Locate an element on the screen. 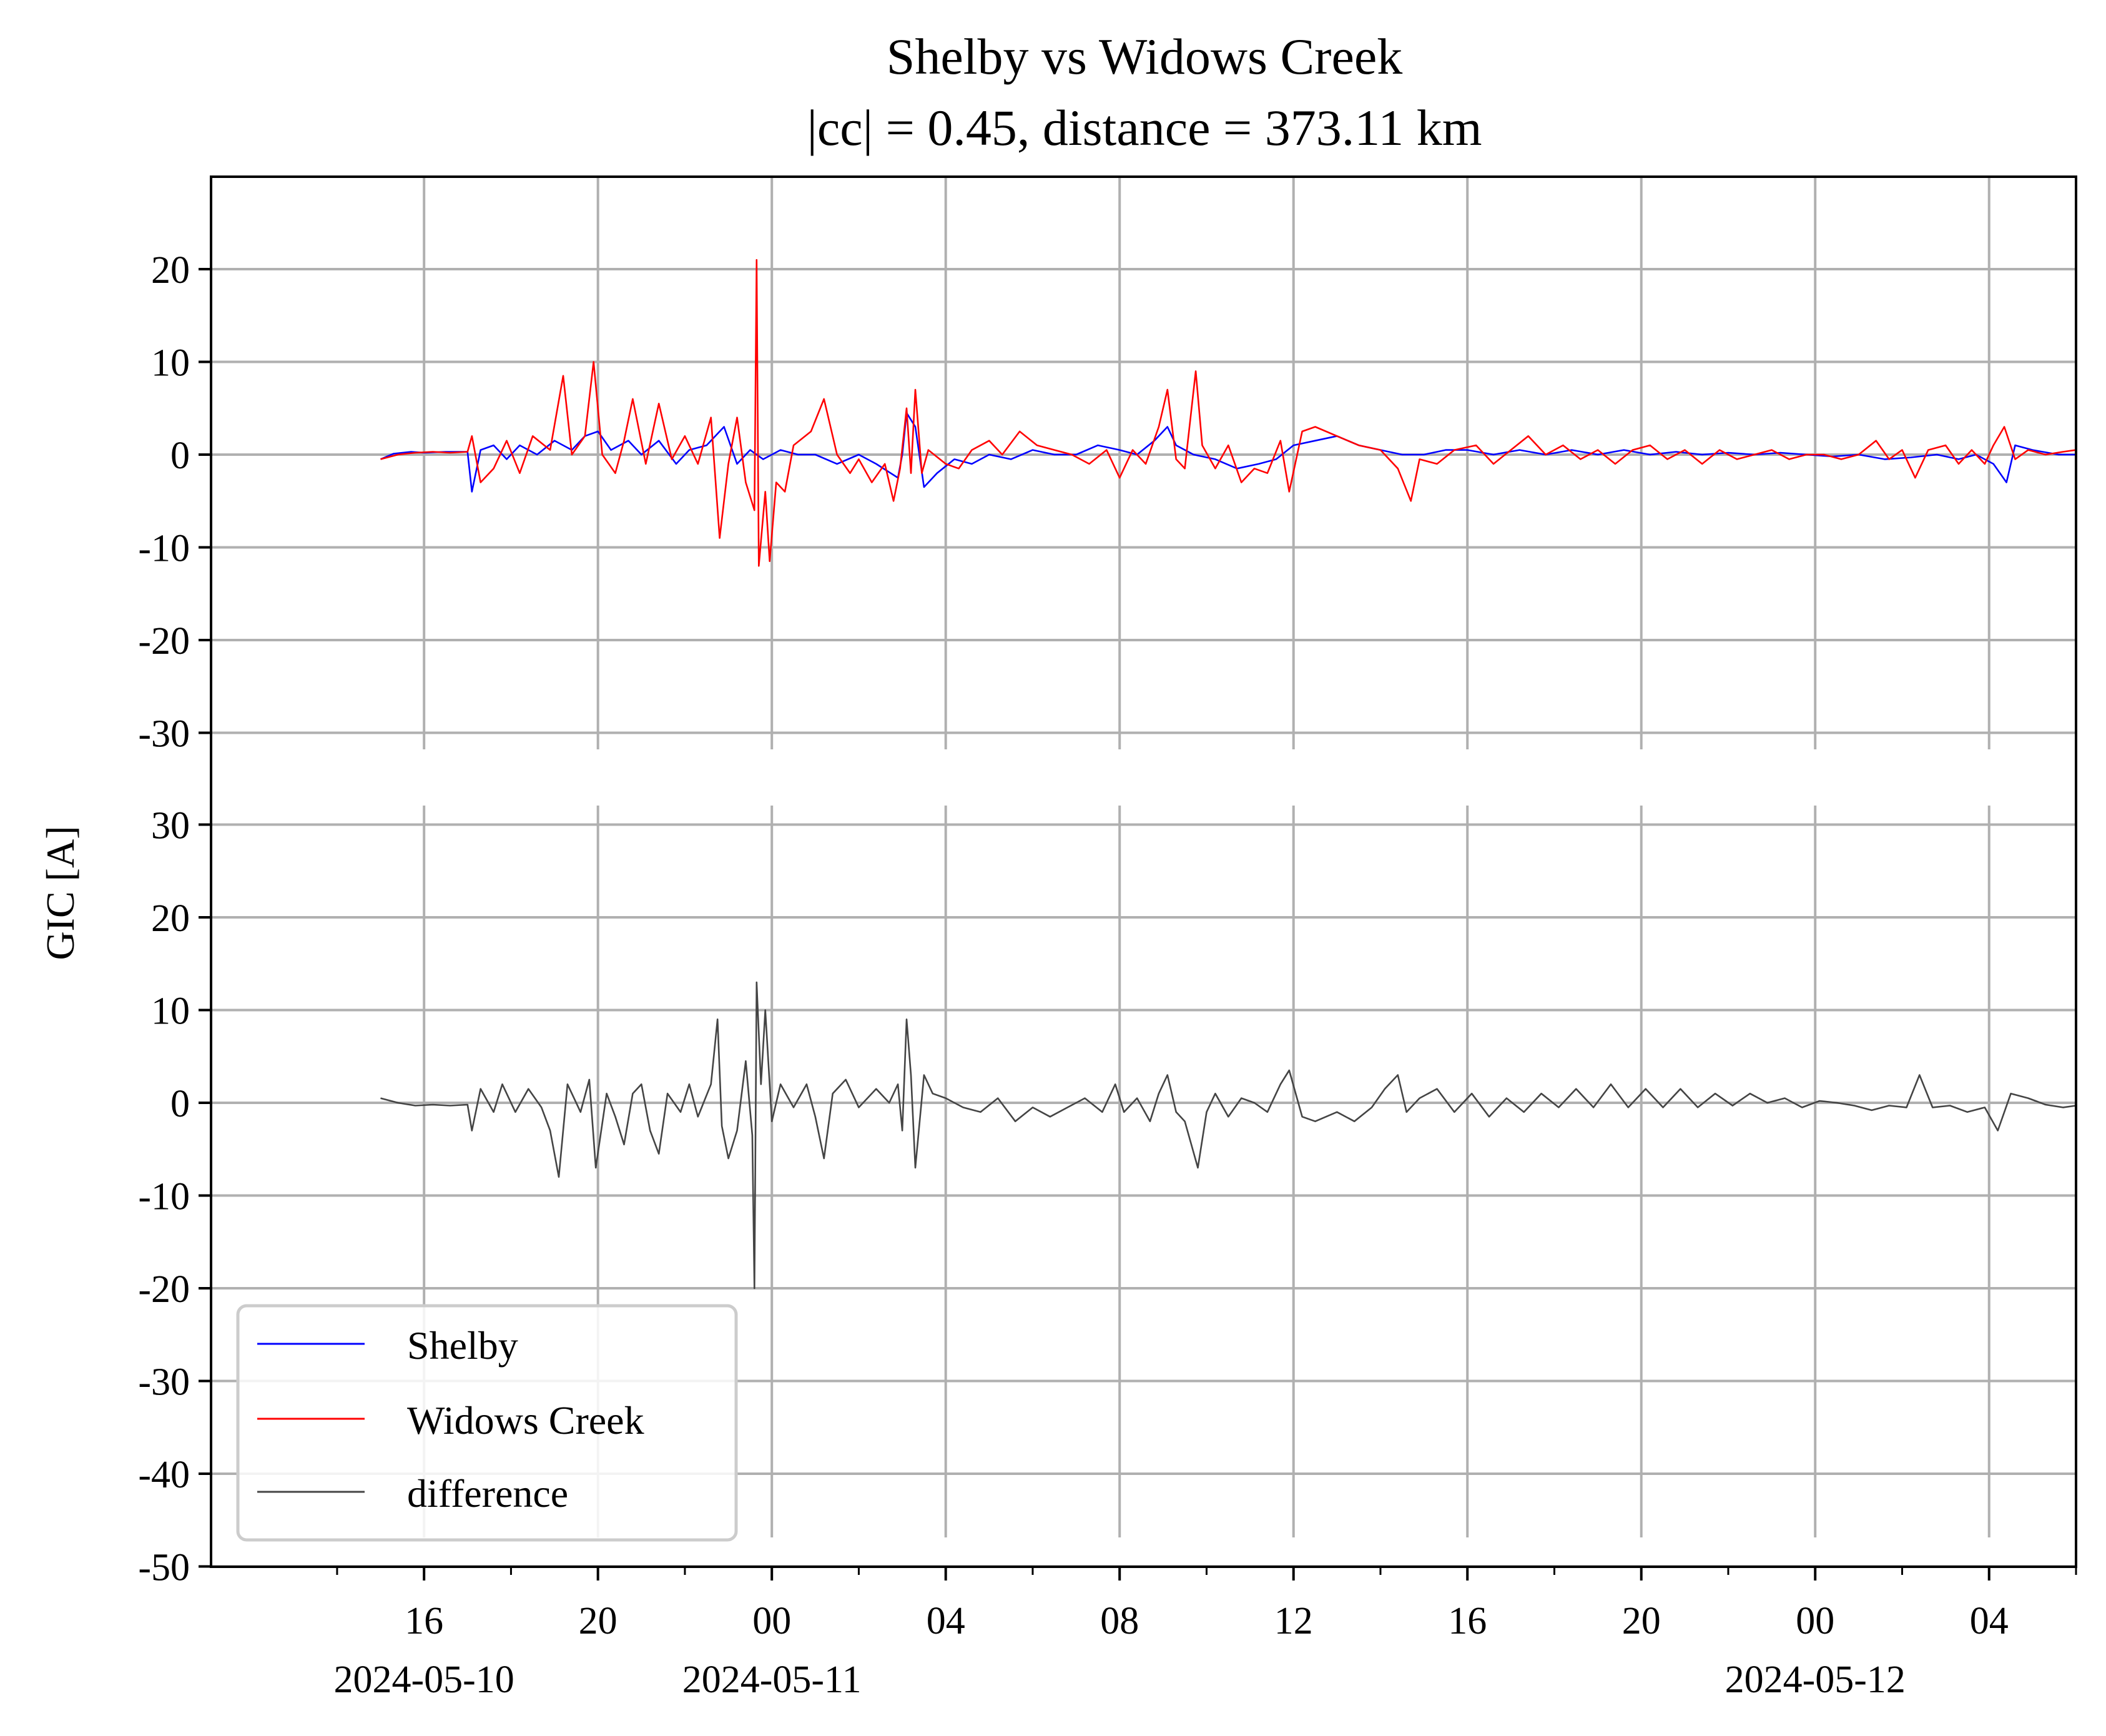 This screenshot has width=2106, height=1736. x-tick-date-label: 2024-05-11 is located at coordinates (772, 1680).